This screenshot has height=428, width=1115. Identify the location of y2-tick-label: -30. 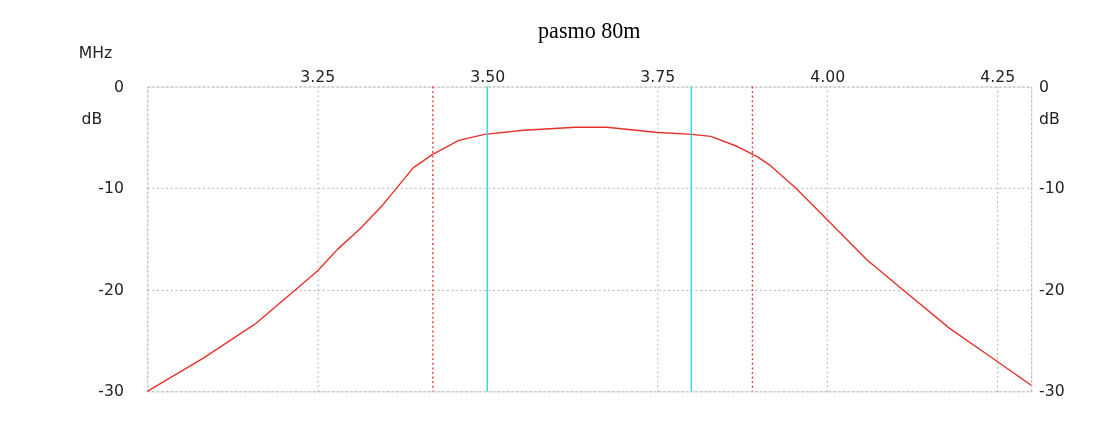
(1052, 391).